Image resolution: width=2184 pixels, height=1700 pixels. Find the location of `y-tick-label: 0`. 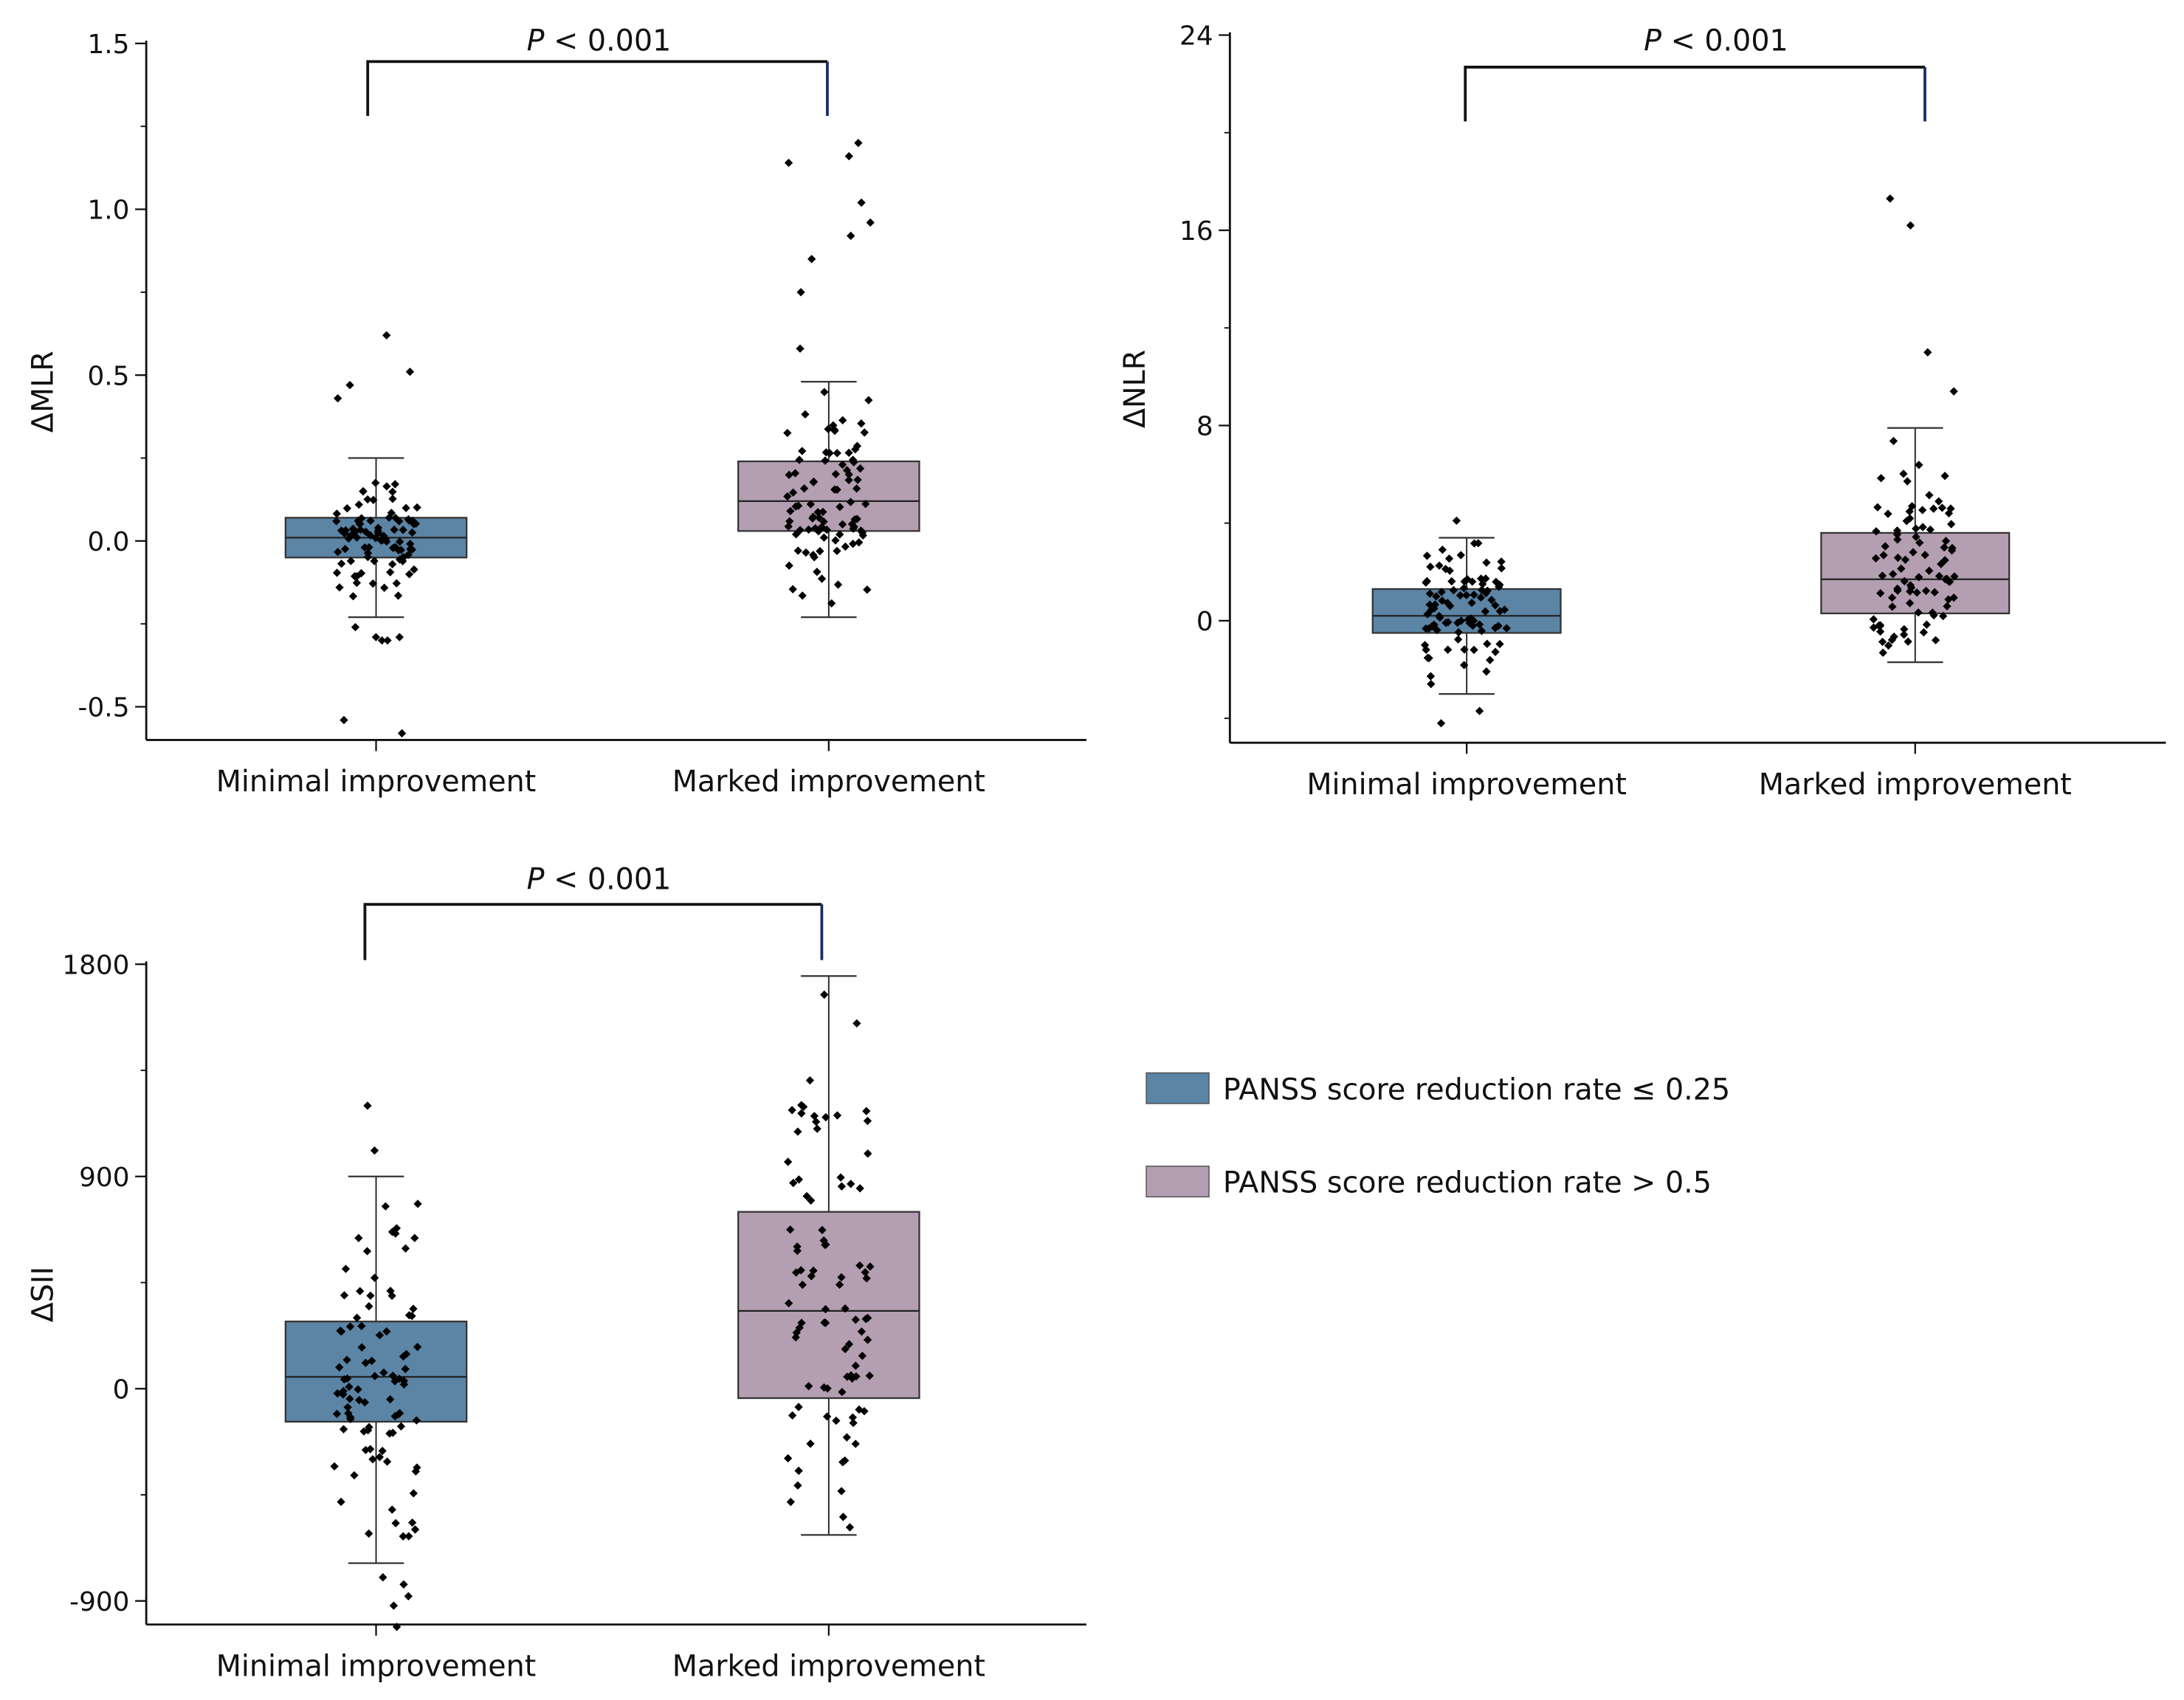

y-tick-label: 0 is located at coordinates (121, 1389).